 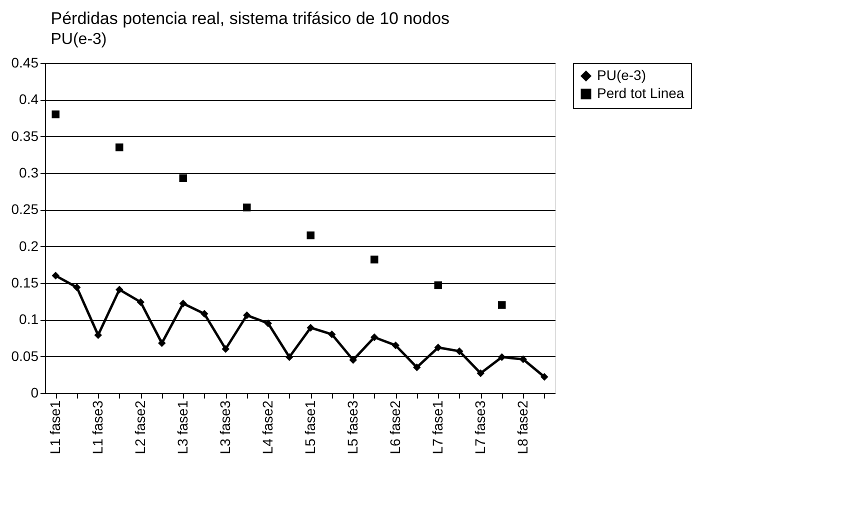 I want to click on y-tick-label: 0.3, so click(x=29, y=172).